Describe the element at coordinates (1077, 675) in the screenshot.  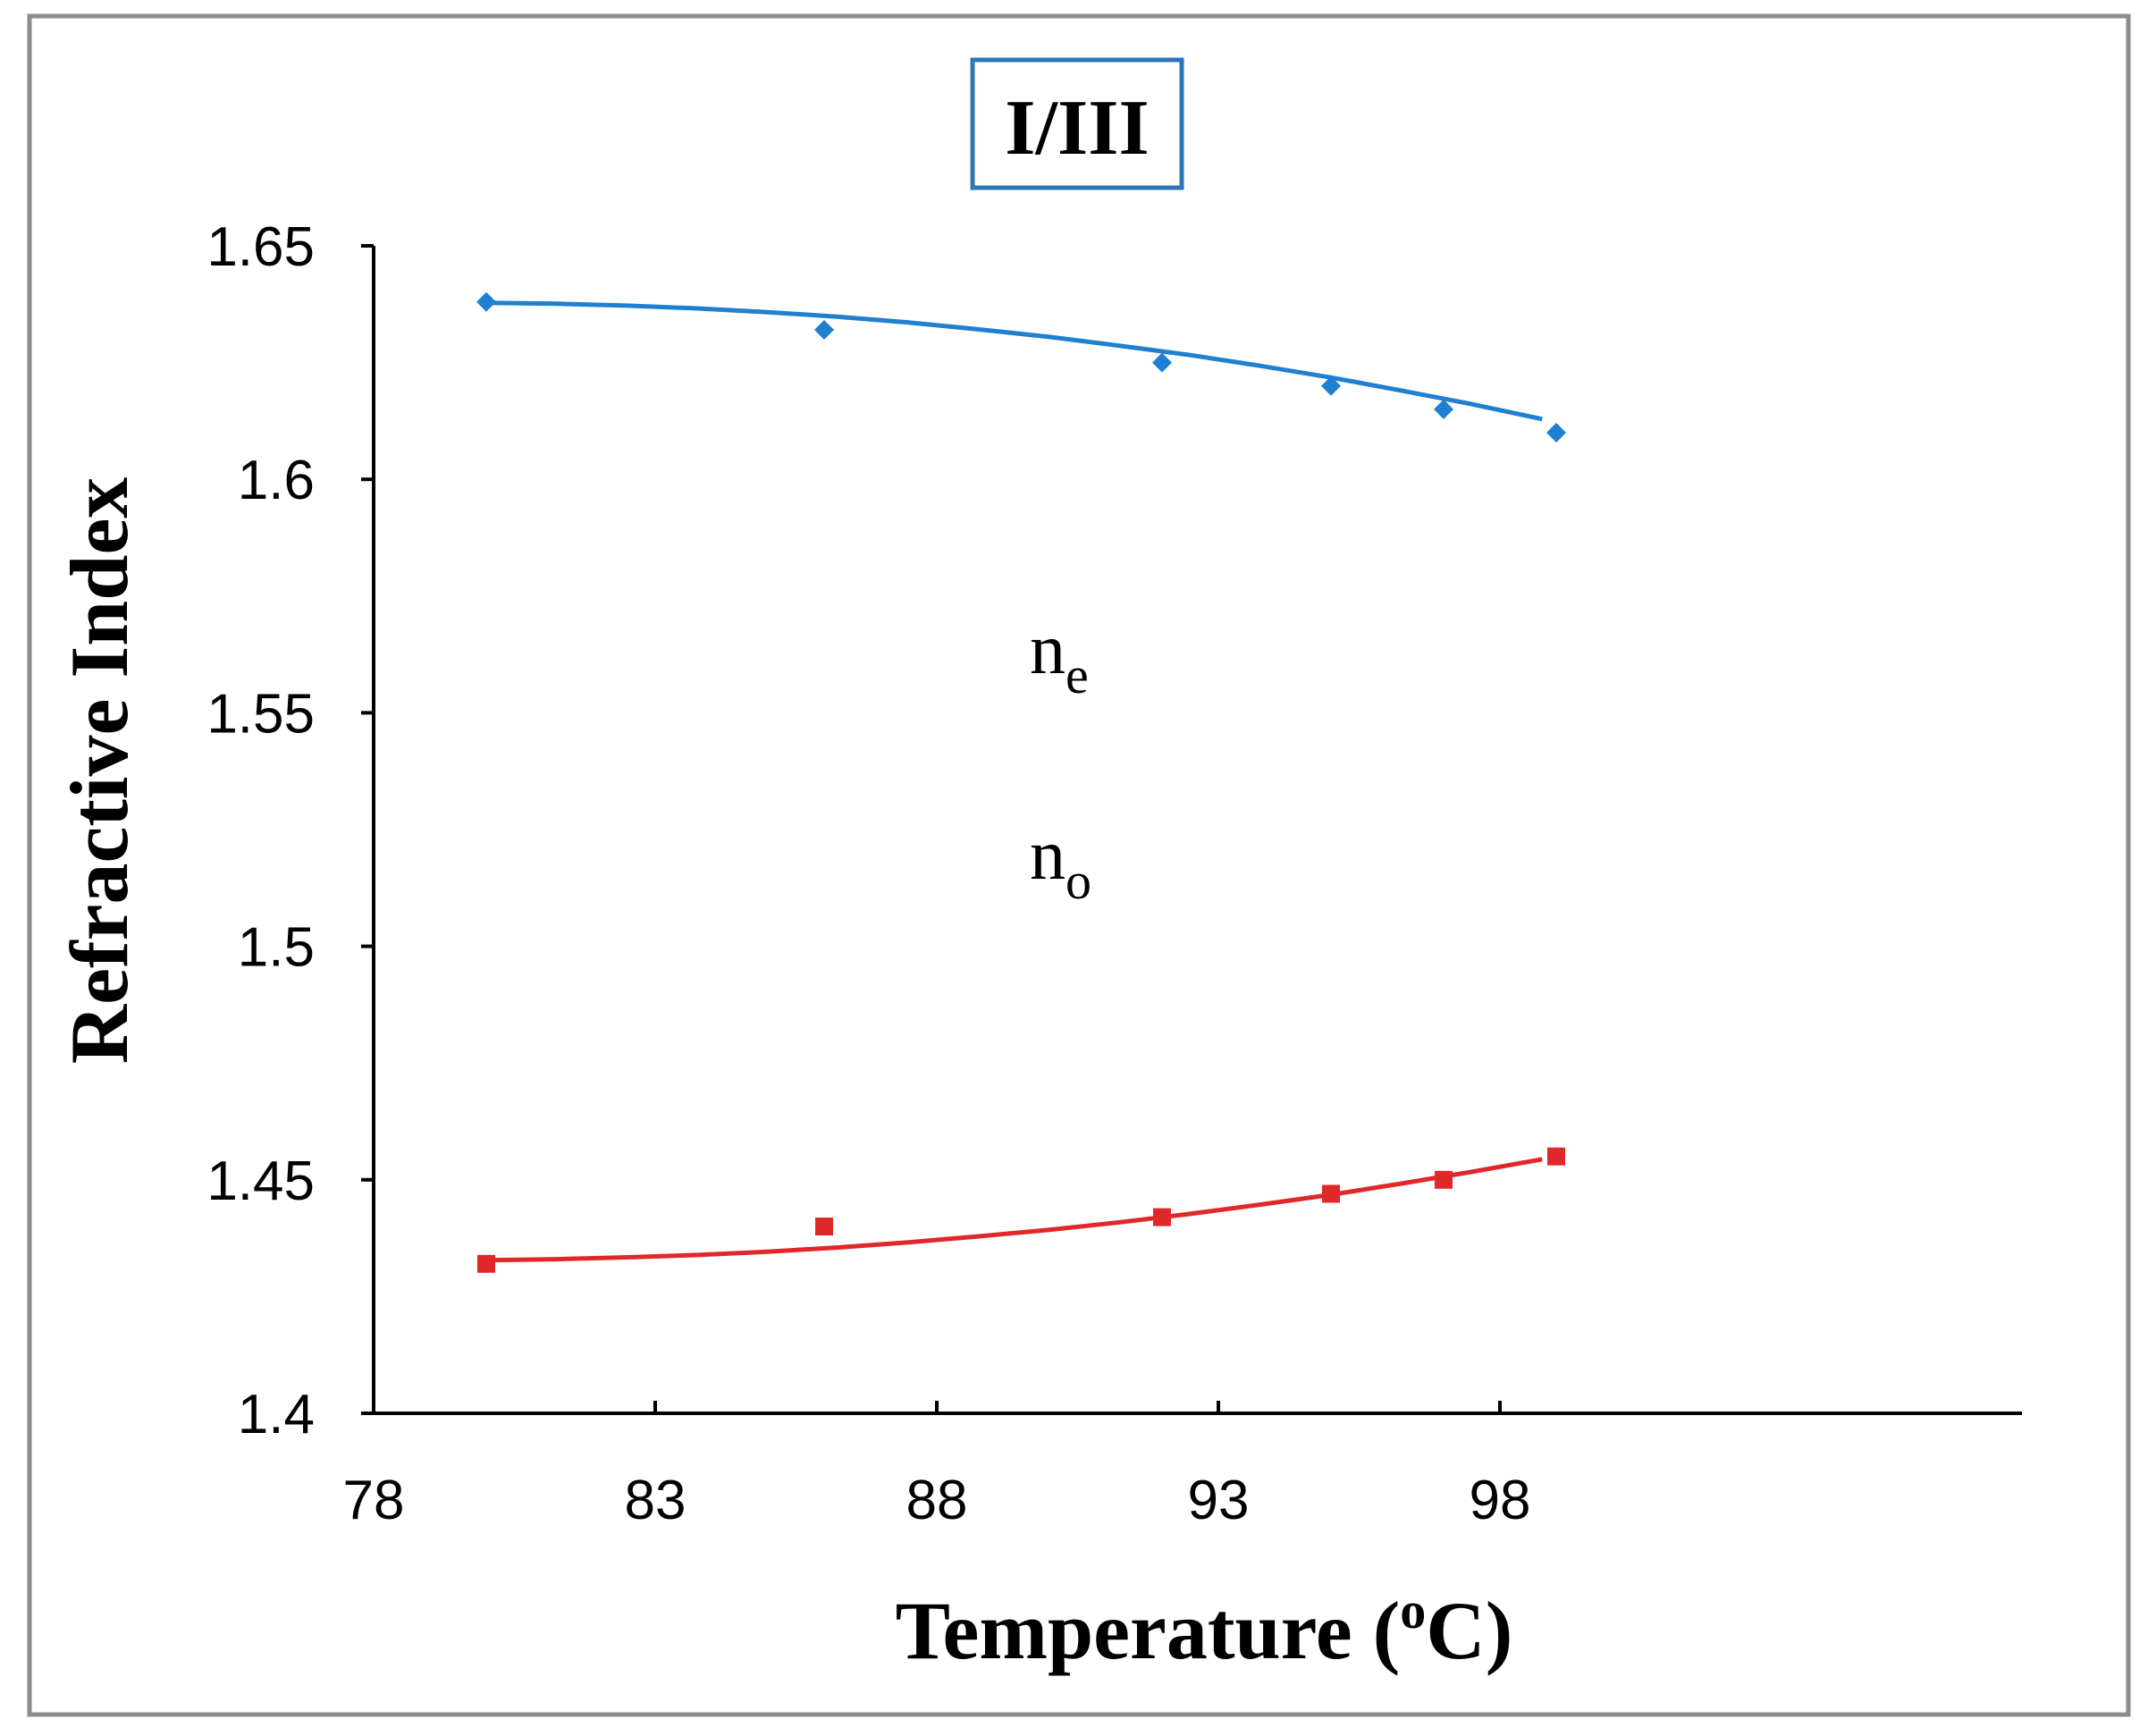
I see `annotation-ne-sub: e` at that location.